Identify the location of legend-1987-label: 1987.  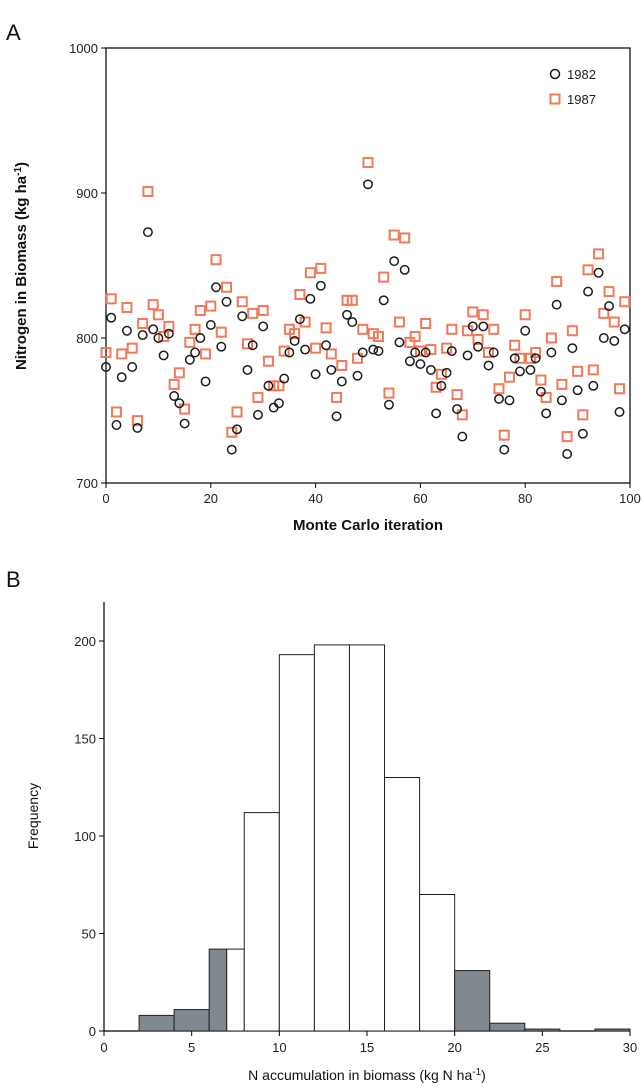
(581, 99).